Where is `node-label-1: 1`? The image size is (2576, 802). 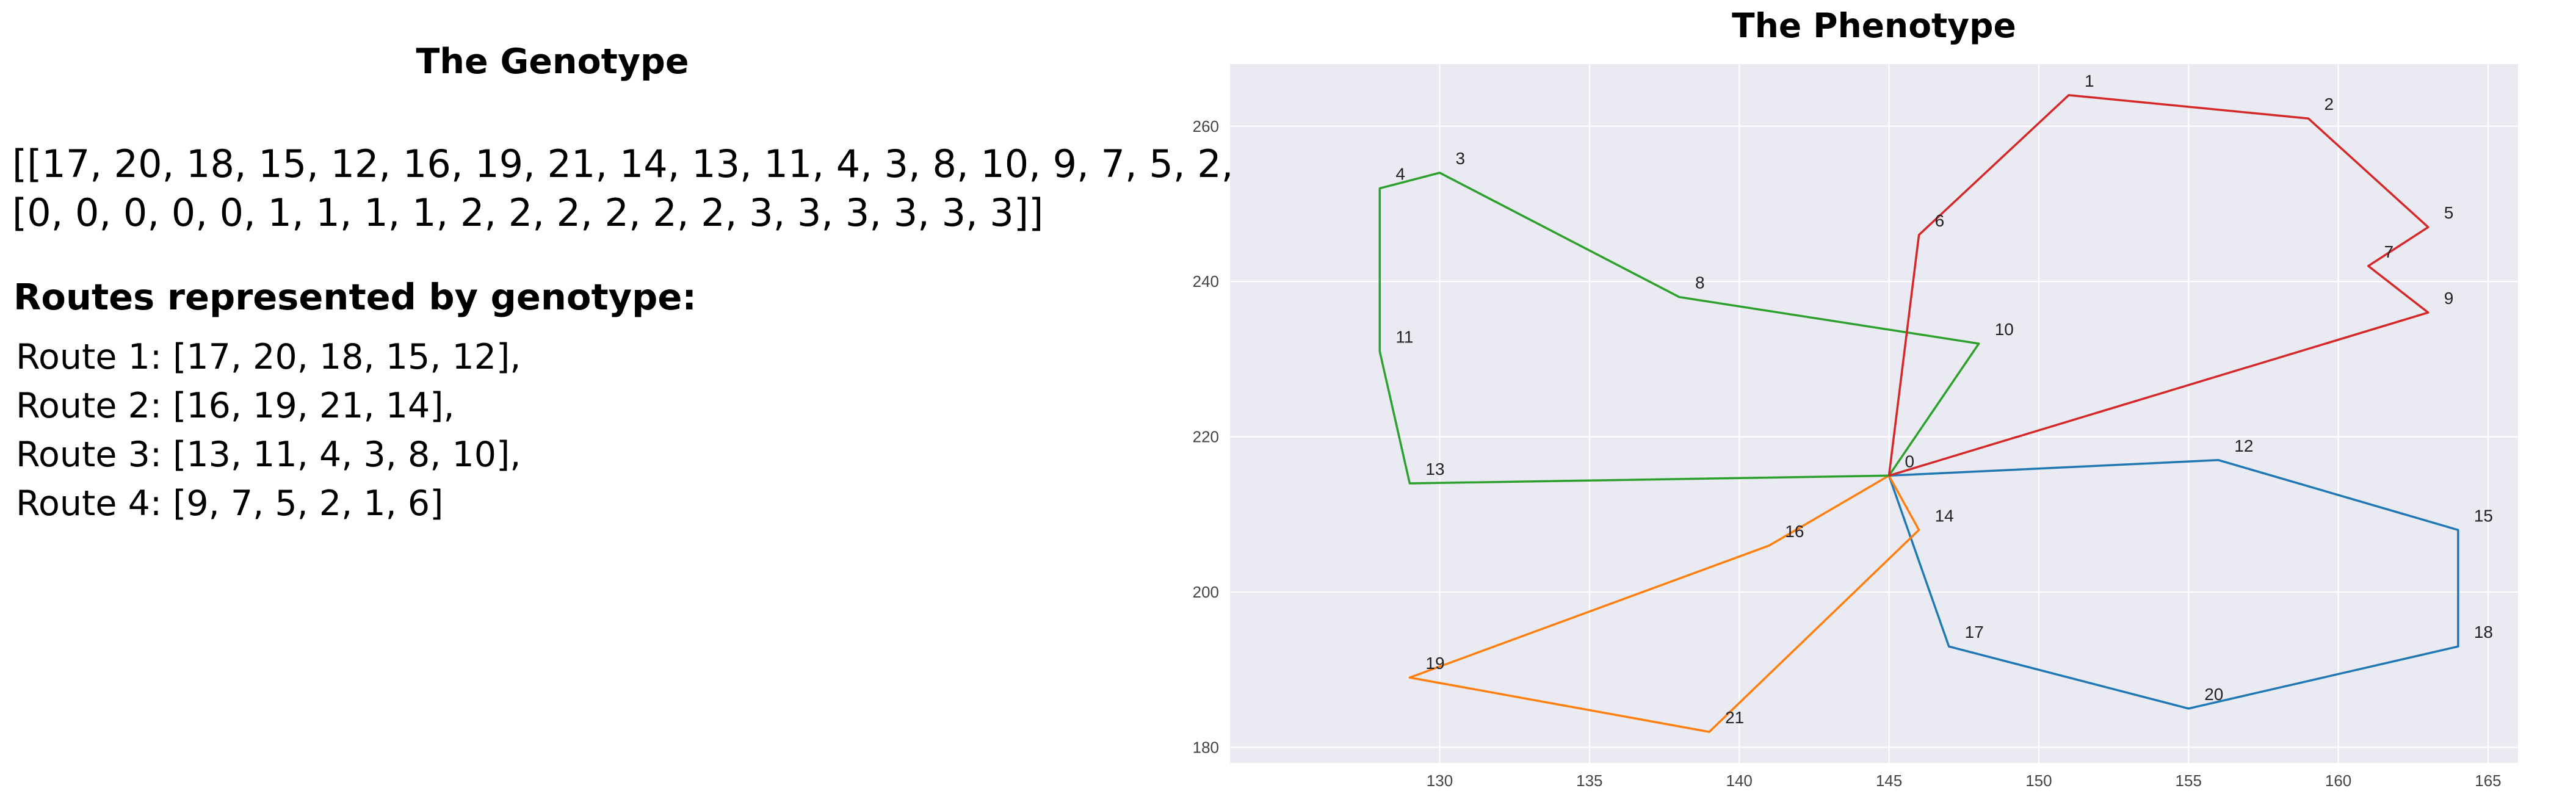 node-label-1: 1 is located at coordinates (2089, 80).